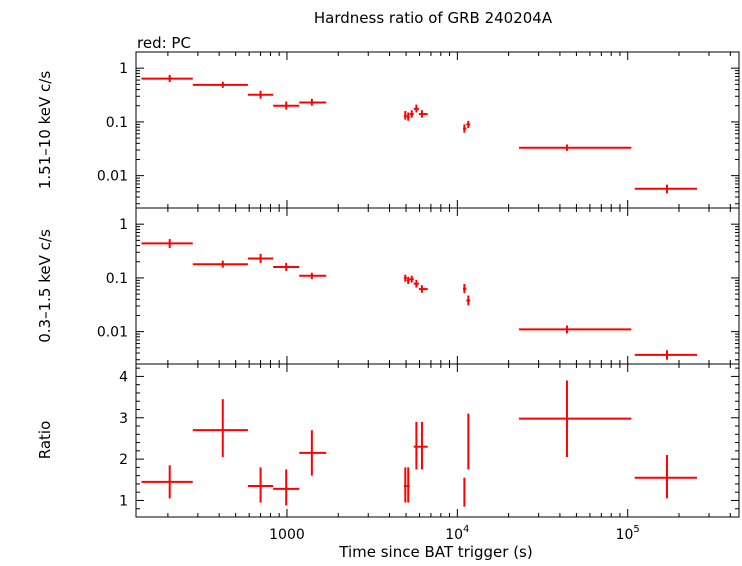 The width and height of the screenshot is (742, 566). What do you see at coordinates (45, 130) in the screenshot?
I see `y-axis-label-hard: 1.51–10 keV c/s` at bounding box center [45, 130].